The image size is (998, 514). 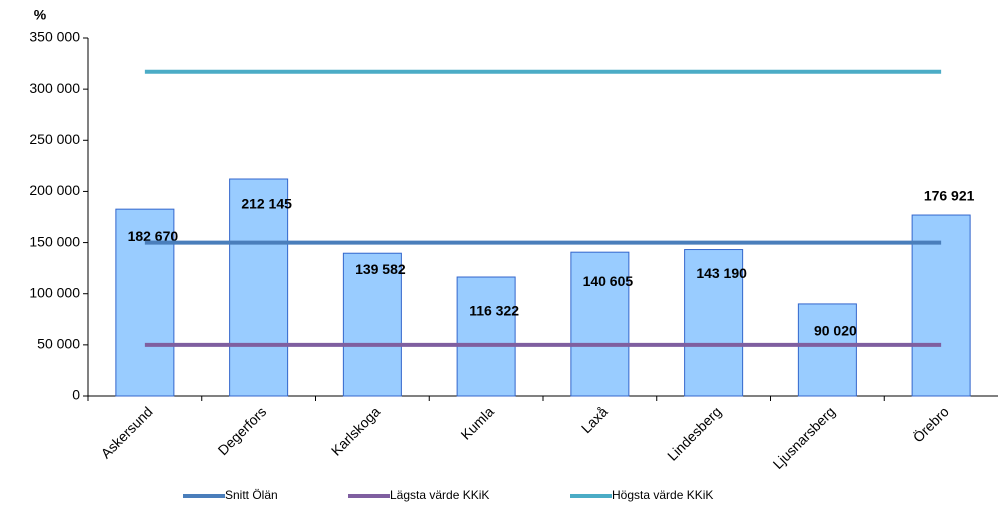 I want to click on y-tick-label: 0, so click(x=76, y=395).